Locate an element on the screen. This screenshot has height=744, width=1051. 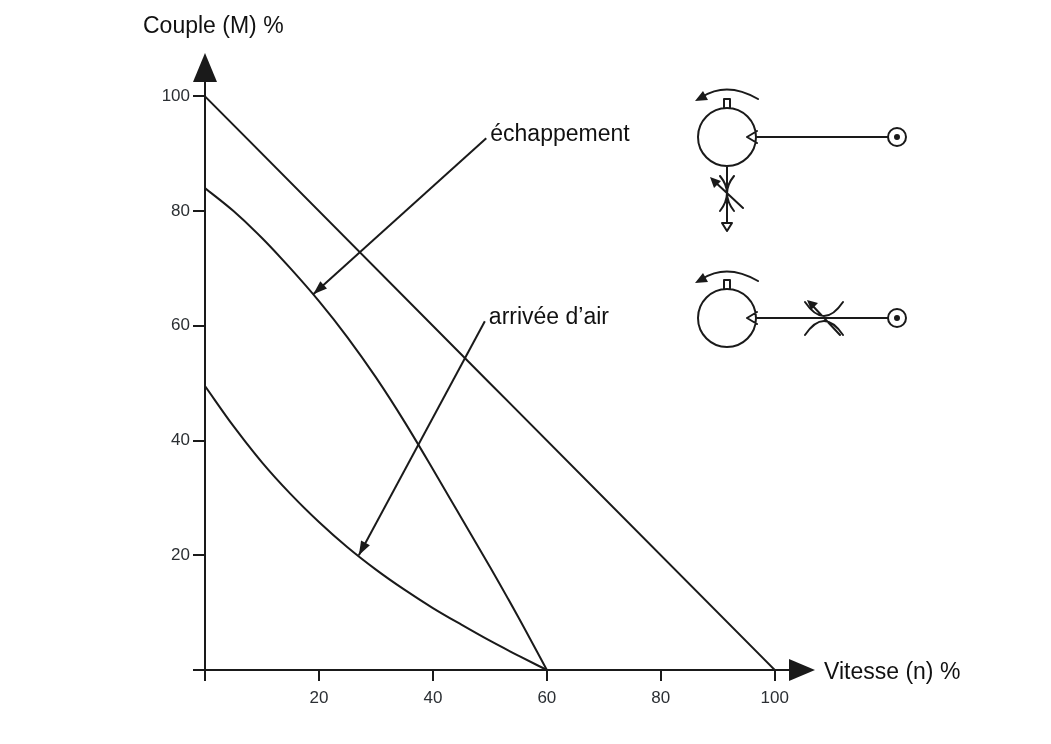
y-tick-label: 20 is located at coordinates (180, 554).